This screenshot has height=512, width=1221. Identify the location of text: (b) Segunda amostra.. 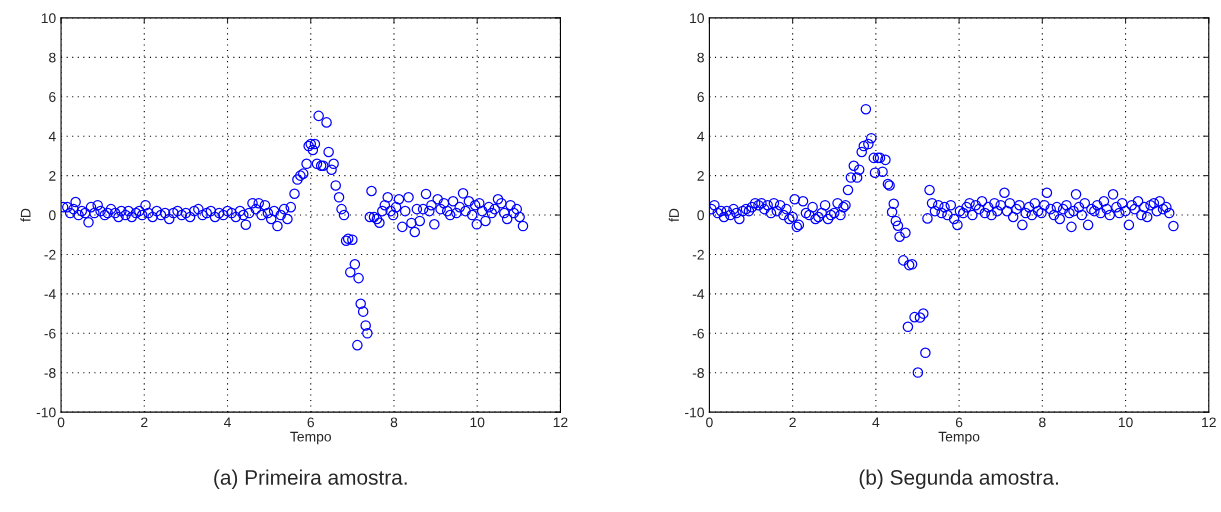
(958, 479).